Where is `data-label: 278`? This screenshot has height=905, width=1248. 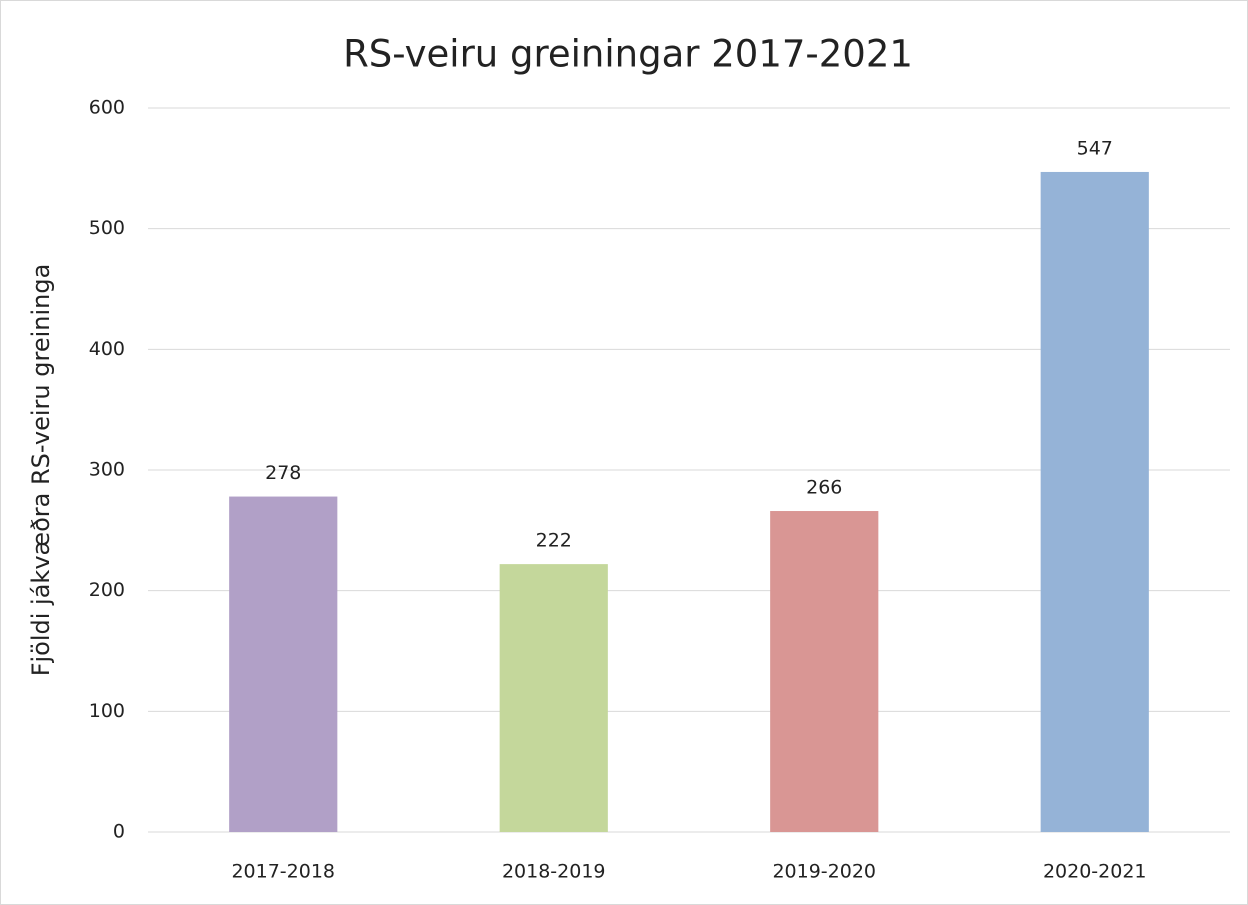 data-label: 278 is located at coordinates (283, 473).